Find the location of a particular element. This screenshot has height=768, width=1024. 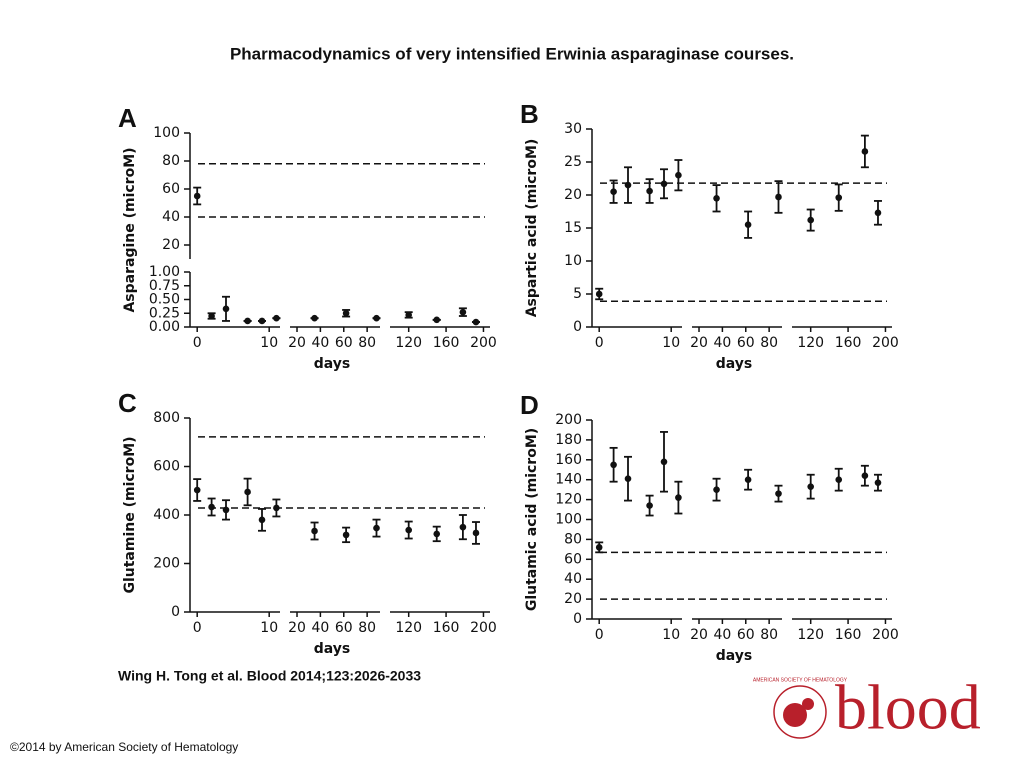

y-tick-label: 5 is located at coordinates (577, 294).